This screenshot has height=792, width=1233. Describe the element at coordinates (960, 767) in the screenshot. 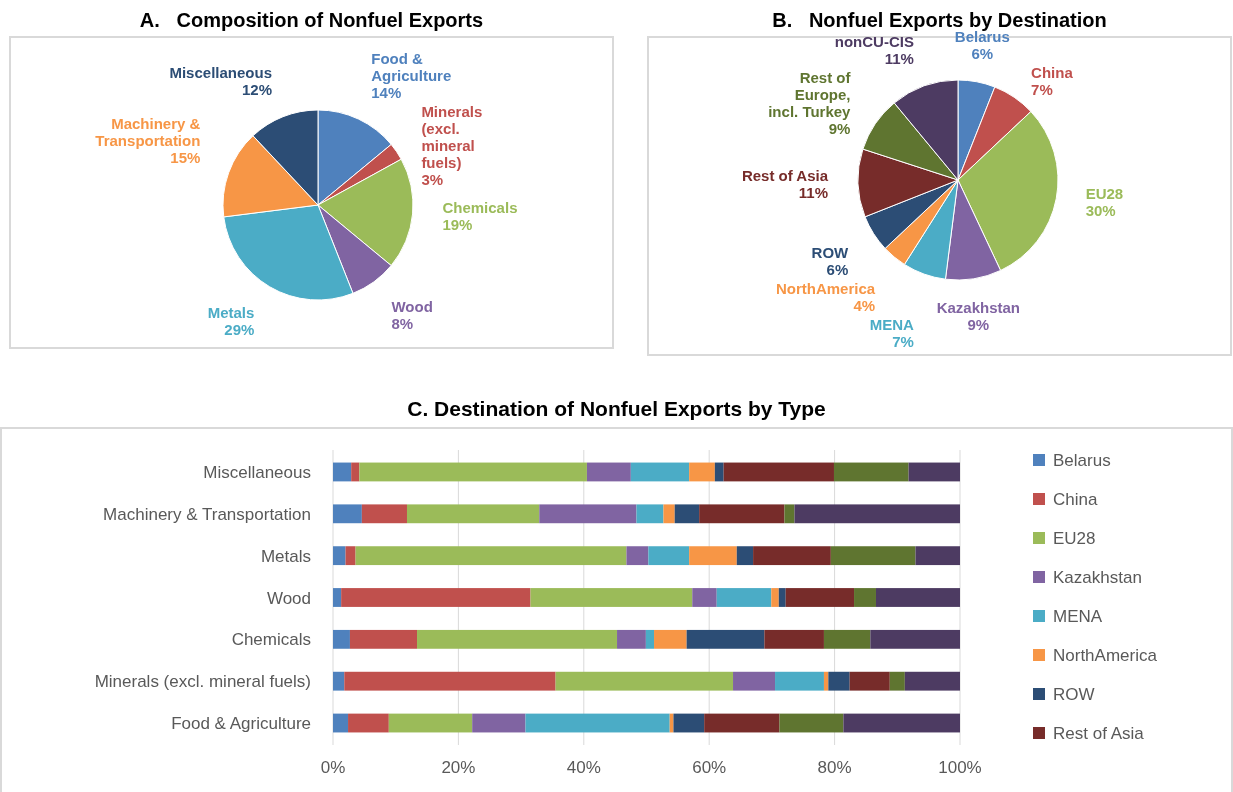

I see `x-tick-label: 100%` at that location.